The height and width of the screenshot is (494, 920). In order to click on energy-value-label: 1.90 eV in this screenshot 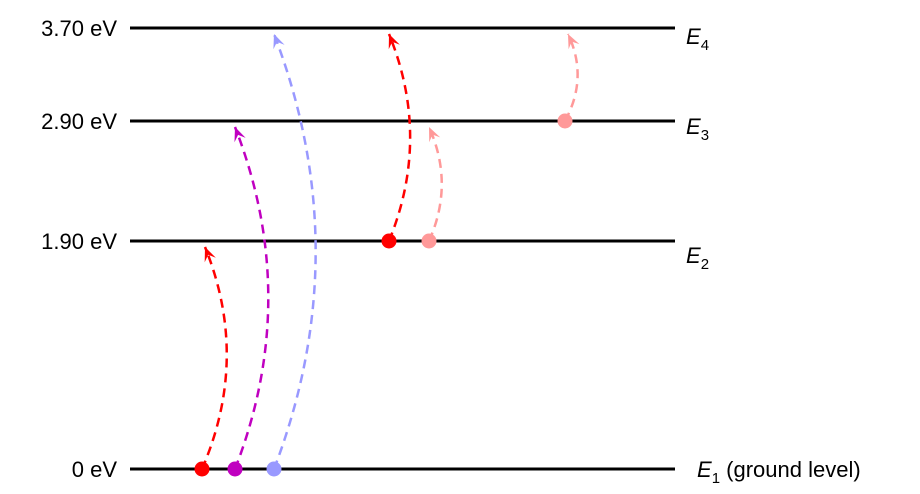, I will do `click(79, 241)`.